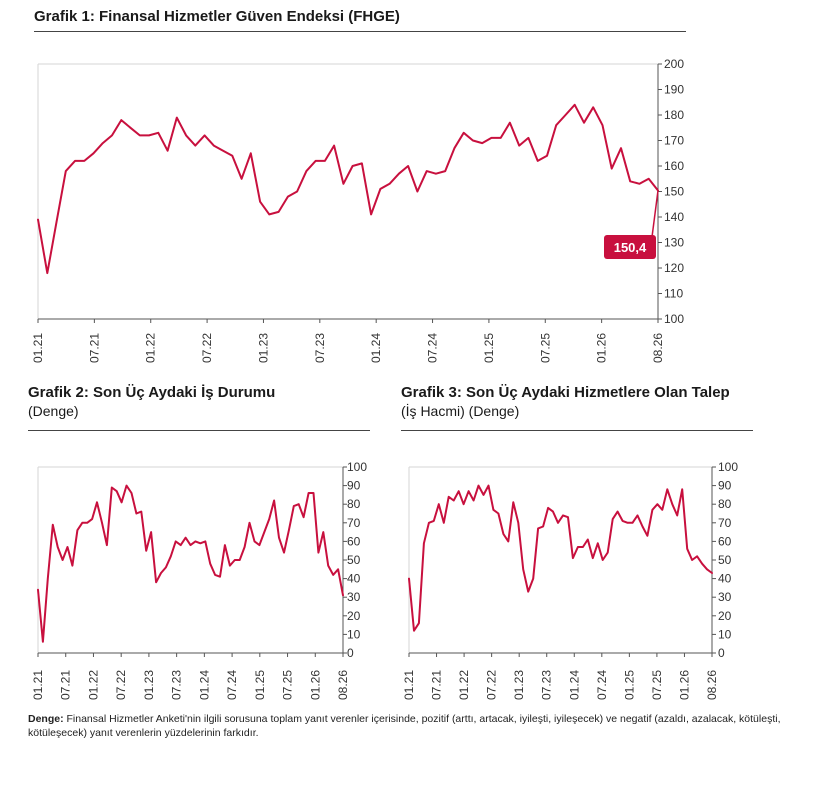  I want to click on chart2-x-tick-label: 01.23, so click(149, 685).